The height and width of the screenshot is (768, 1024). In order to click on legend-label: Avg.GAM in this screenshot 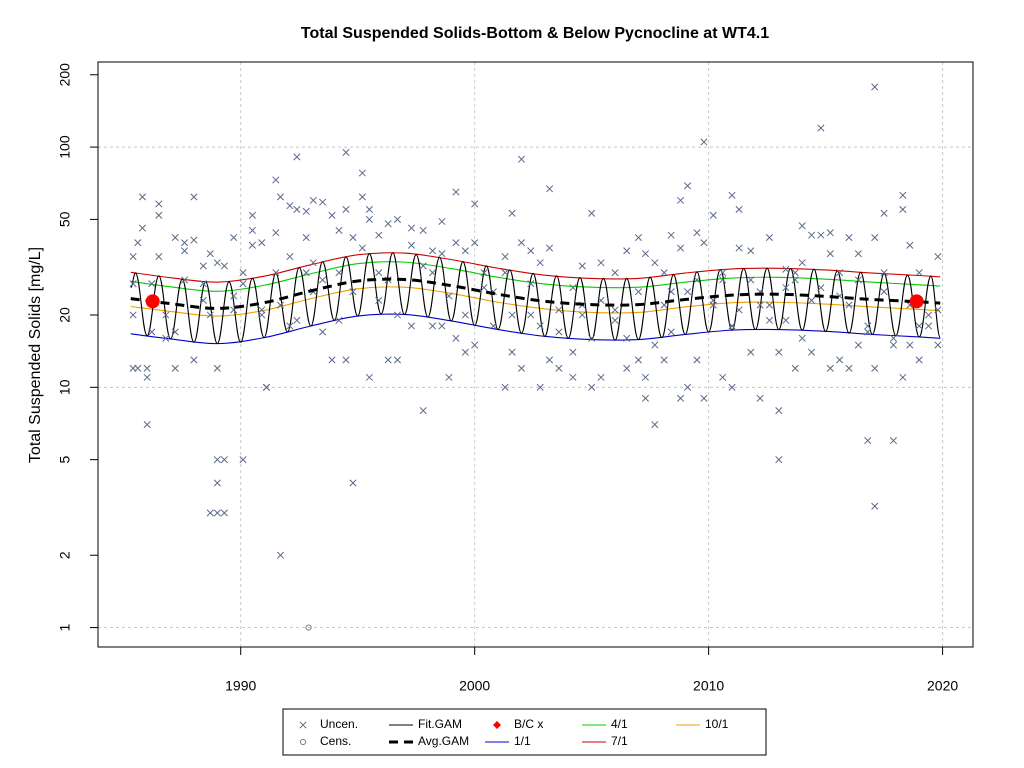, I will do `click(443, 741)`.